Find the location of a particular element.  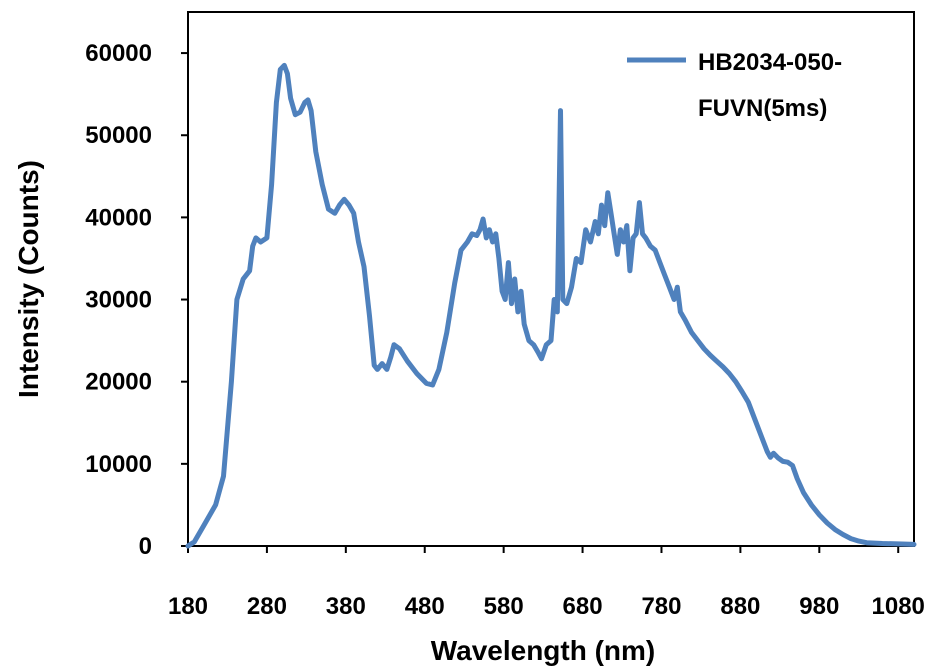

y-tick-label: 40000 is located at coordinates (118, 217).